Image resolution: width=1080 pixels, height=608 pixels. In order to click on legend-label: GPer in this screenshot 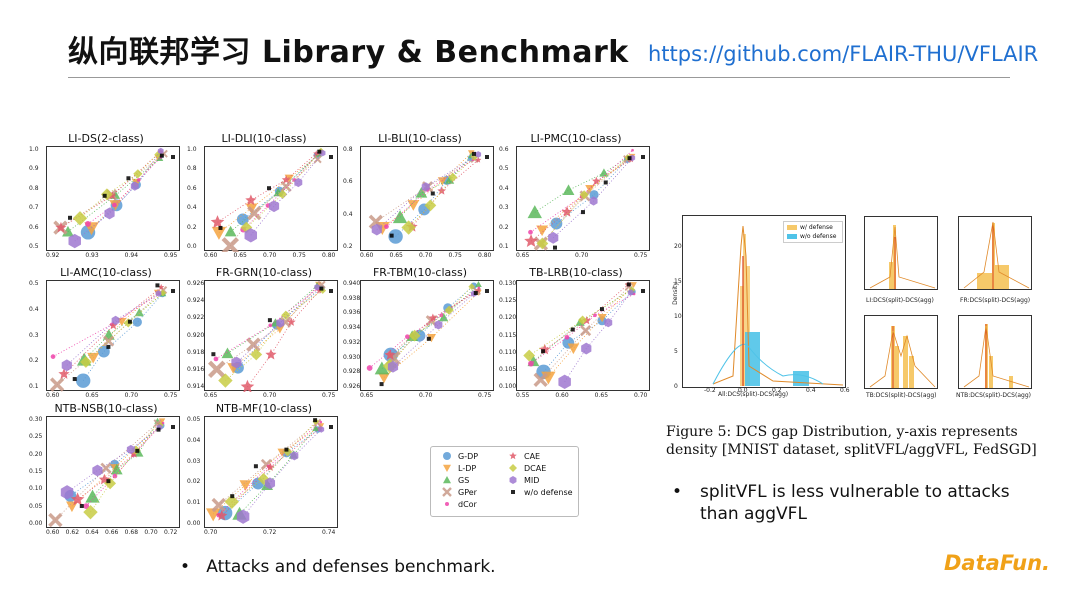, I will do `click(467, 492)`.